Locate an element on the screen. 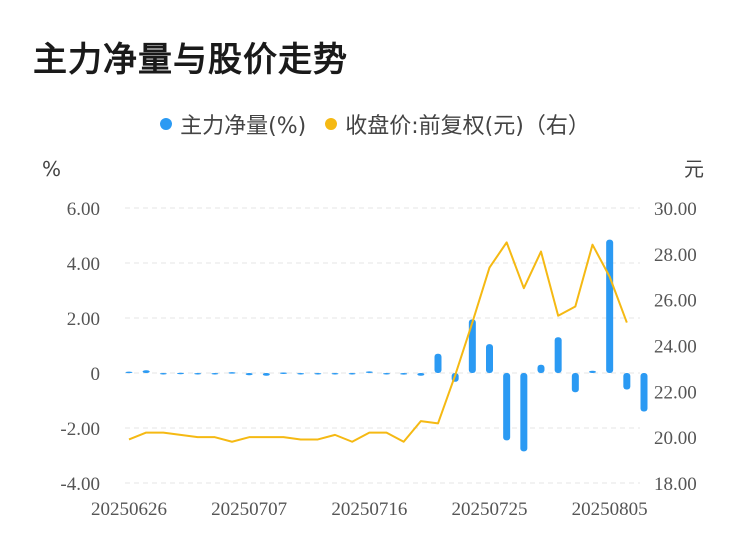  right-tick-label: 18.00 is located at coordinates (675, 484).